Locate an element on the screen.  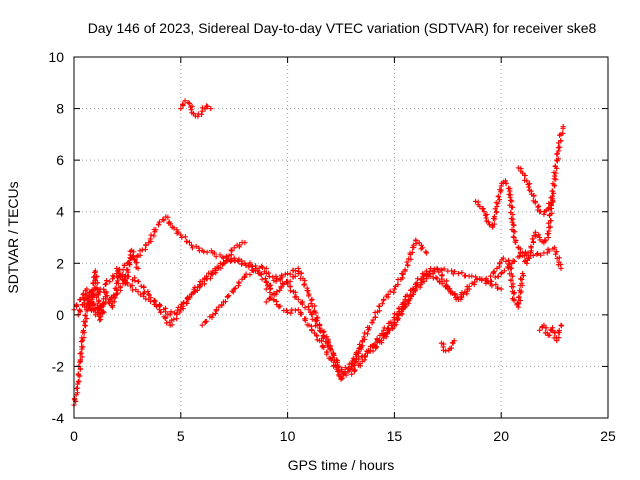
y-tick-label: -4 is located at coordinates (58, 418).